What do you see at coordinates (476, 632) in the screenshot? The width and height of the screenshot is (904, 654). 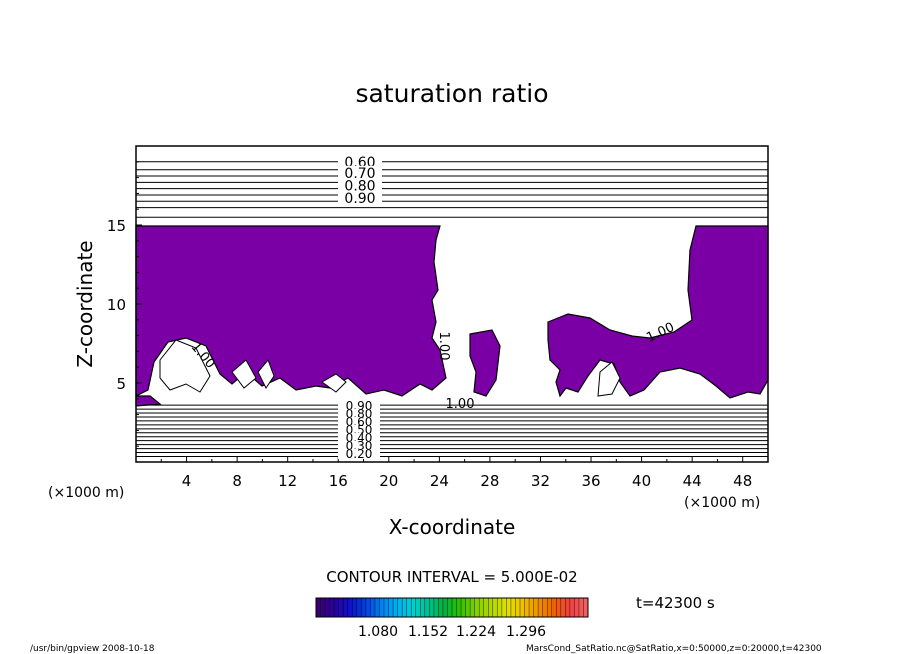 I see `colorbar-tick-label: 1.224` at bounding box center [476, 632].